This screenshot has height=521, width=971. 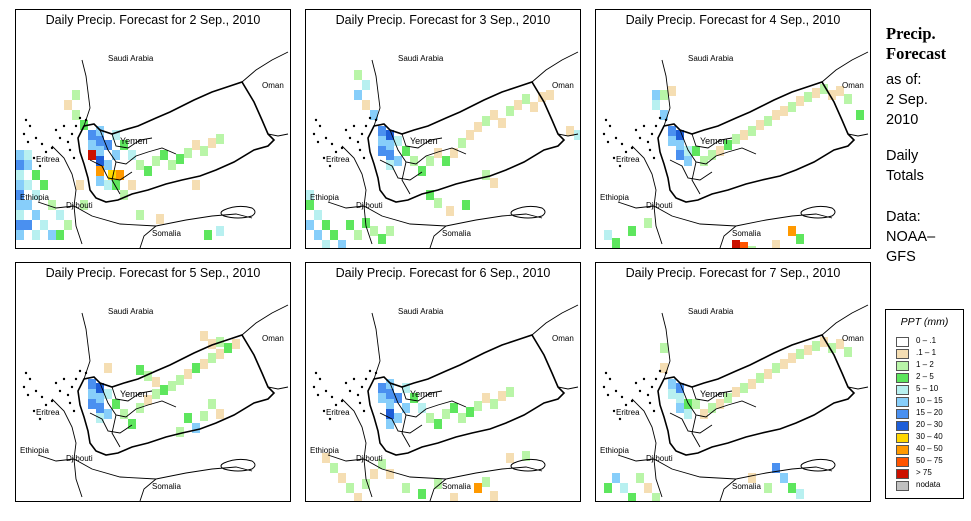 I want to click on label-saudi-arabia: Saudi Arabia, so click(x=711, y=311).